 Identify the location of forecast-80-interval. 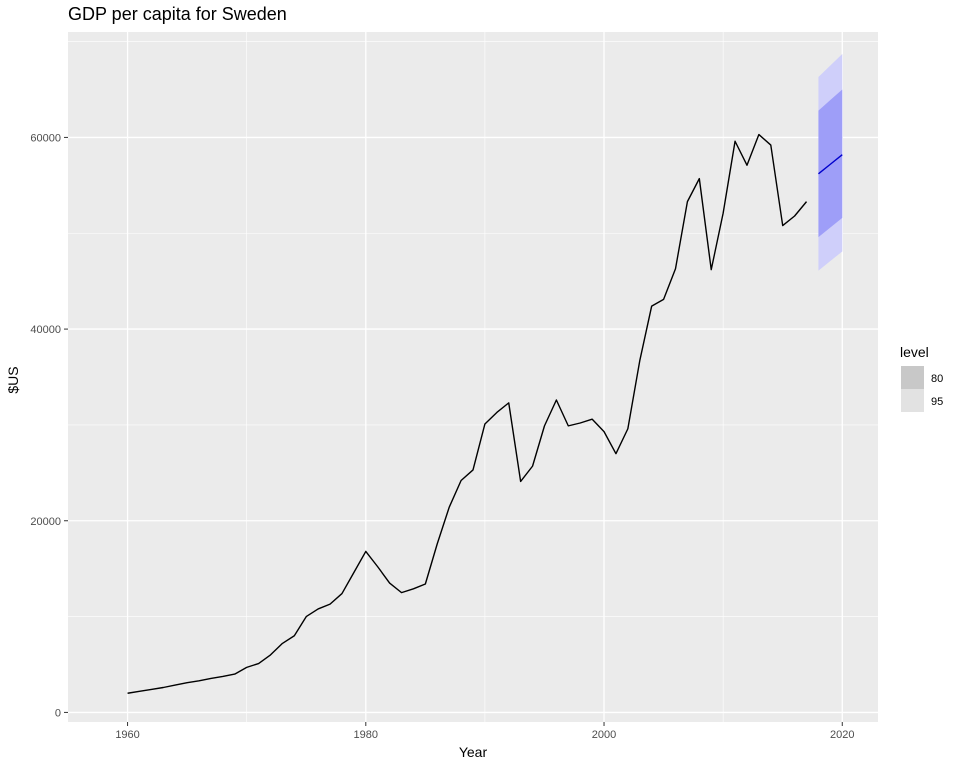
(830, 163).